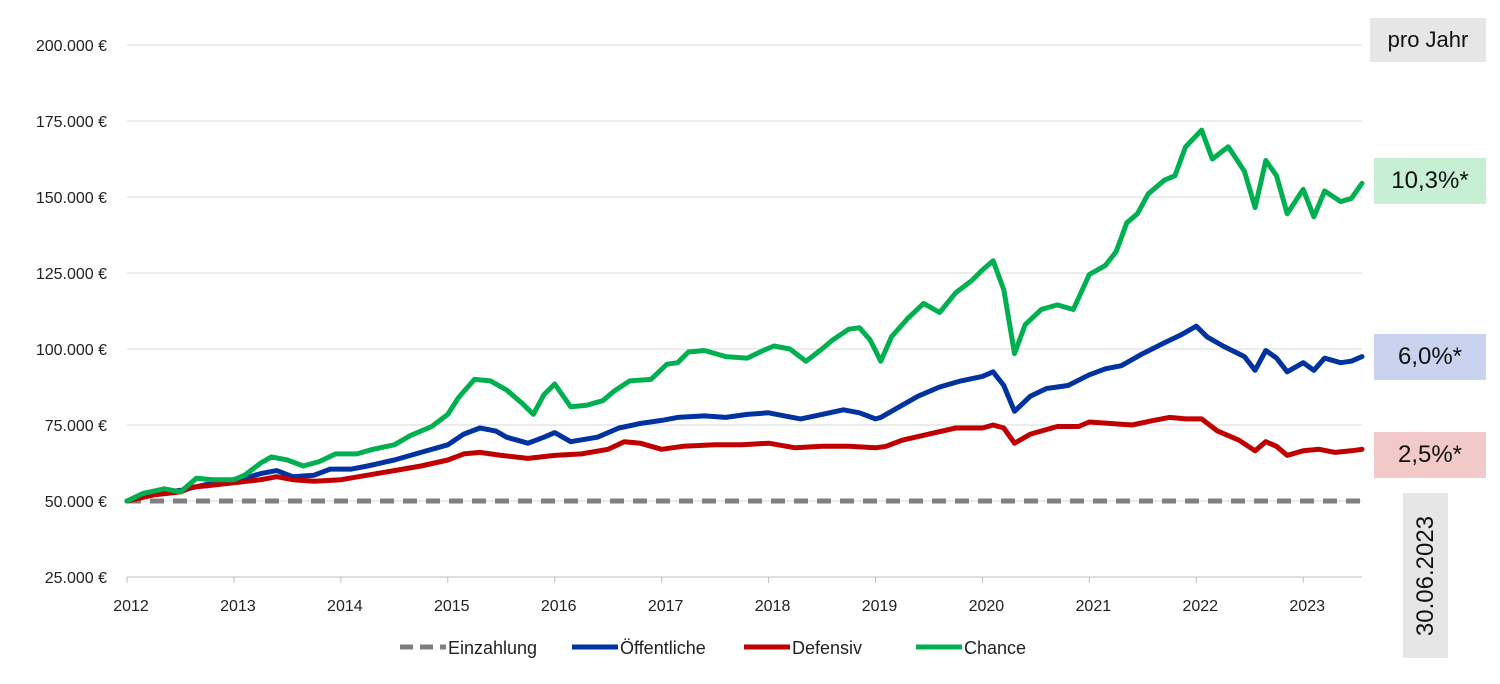  What do you see at coordinates (492, 648) in the screenshot?
I see `legend-label-einzahlung: Einzahlung` at bounding box center [492, 648].